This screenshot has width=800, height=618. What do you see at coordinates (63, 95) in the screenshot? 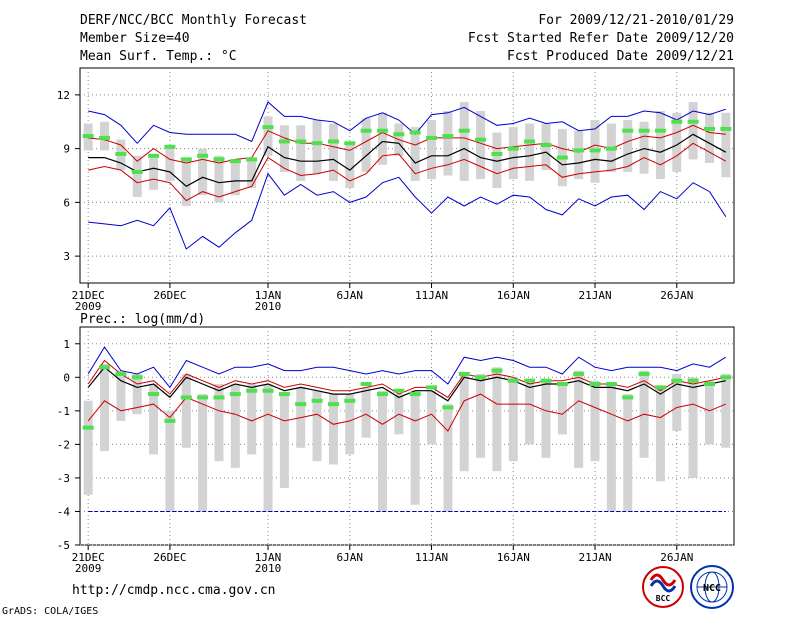
I see `y-tick-label: 12` at bounding box center [63, 95].